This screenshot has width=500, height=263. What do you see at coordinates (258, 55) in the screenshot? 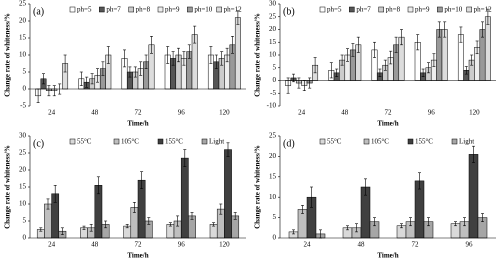
I see `y-axis-title: Change rate of whiteness/%` at bounding box center [258, 55].